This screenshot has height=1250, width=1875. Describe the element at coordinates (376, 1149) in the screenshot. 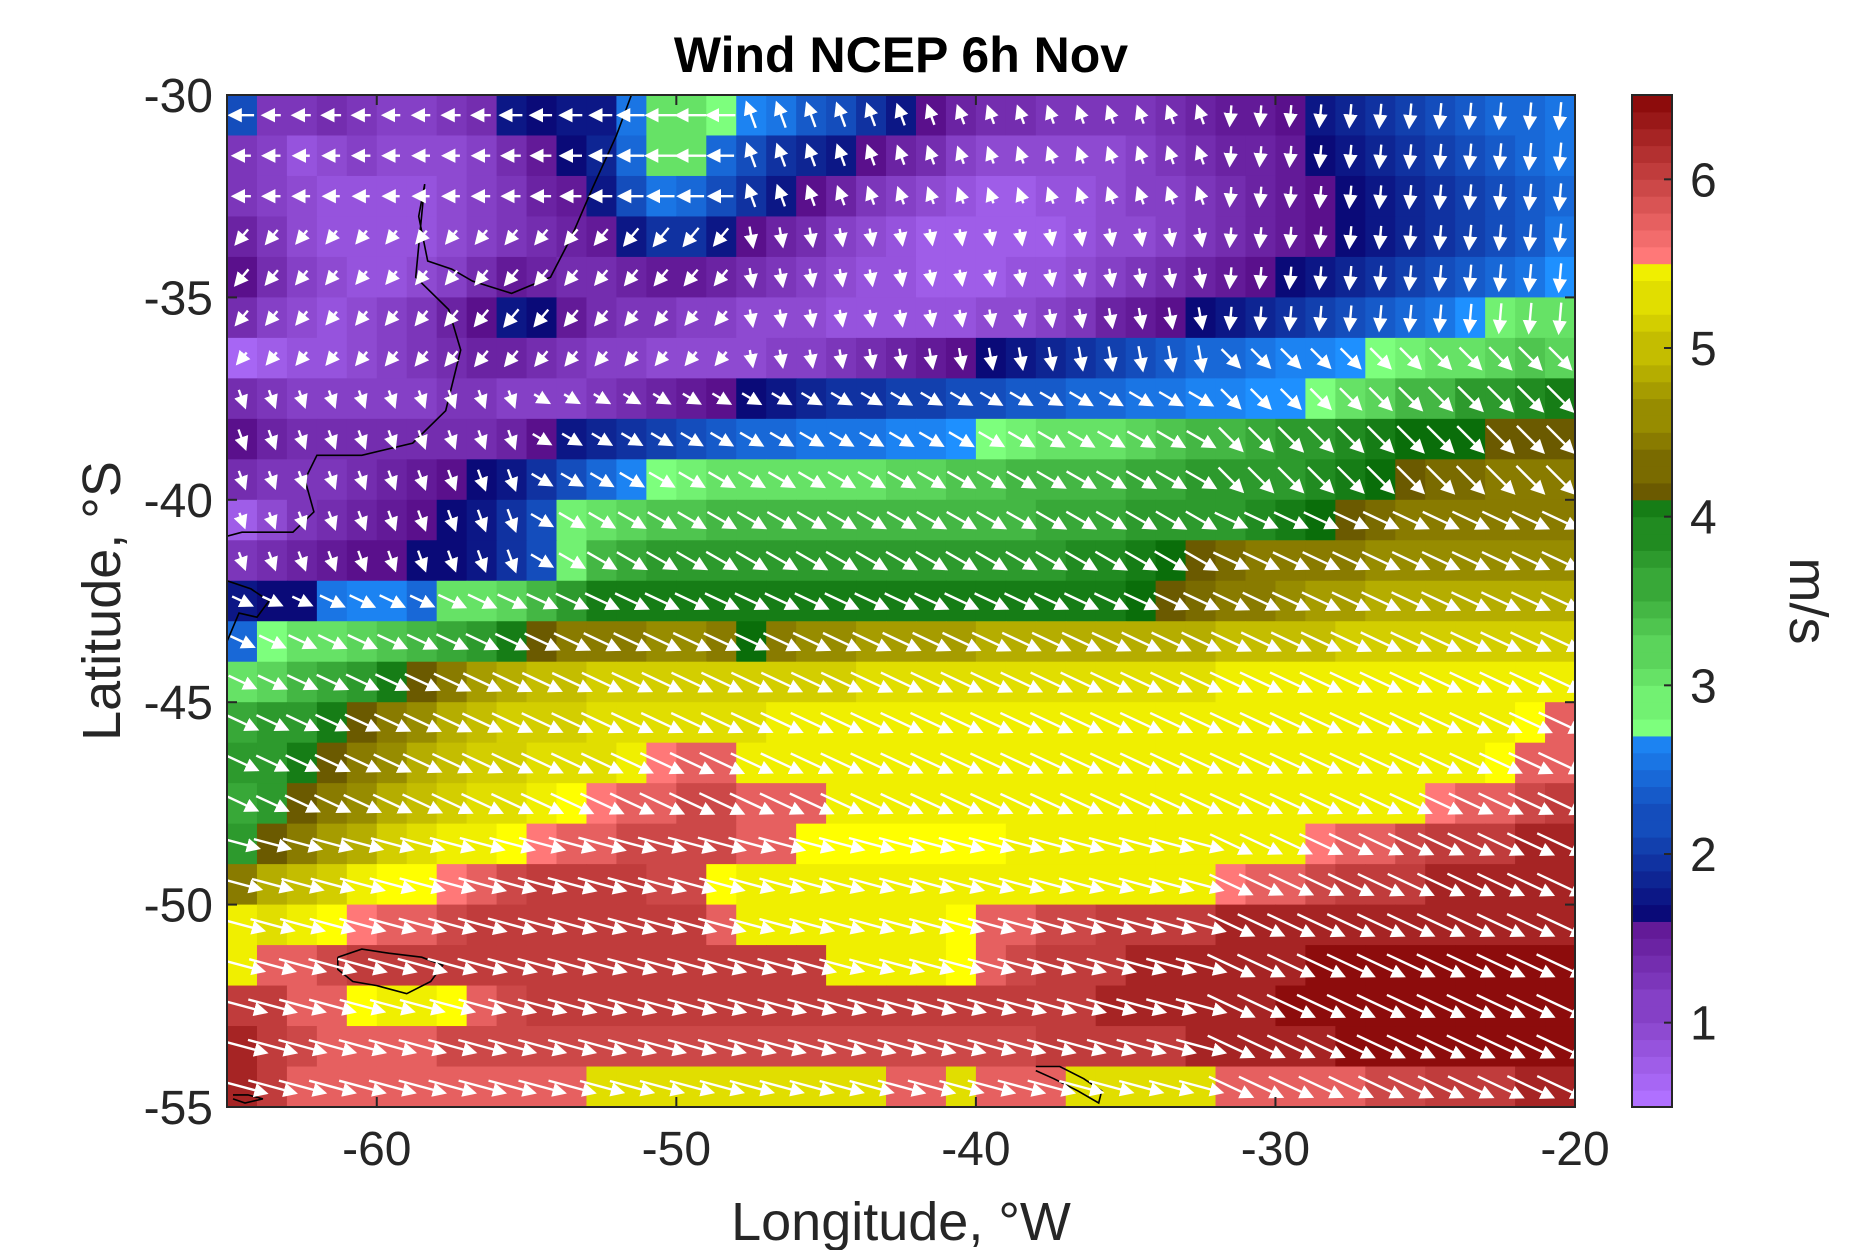

I see `x-tick-label: -60` at that location.